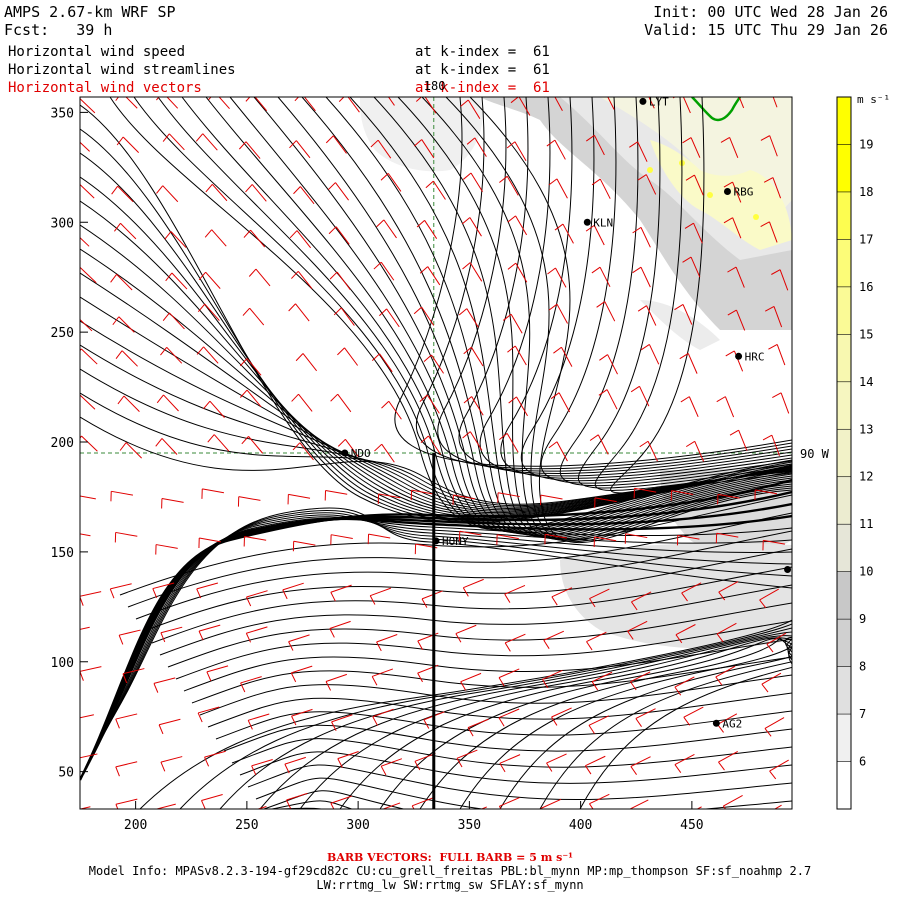 The height and width of the screenshot is (900, 900). Describe the element at coordinates (844, 500) in the screenshot. I see `colorbar-box` at that location.